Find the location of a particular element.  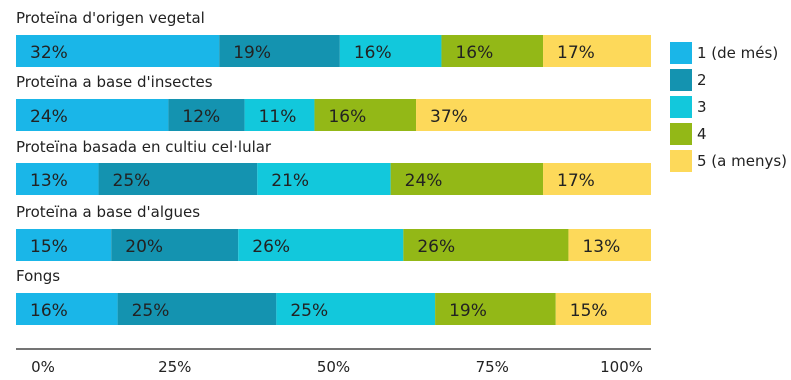

legend-label: 1 (de més) is located at coordinates (737, 53).